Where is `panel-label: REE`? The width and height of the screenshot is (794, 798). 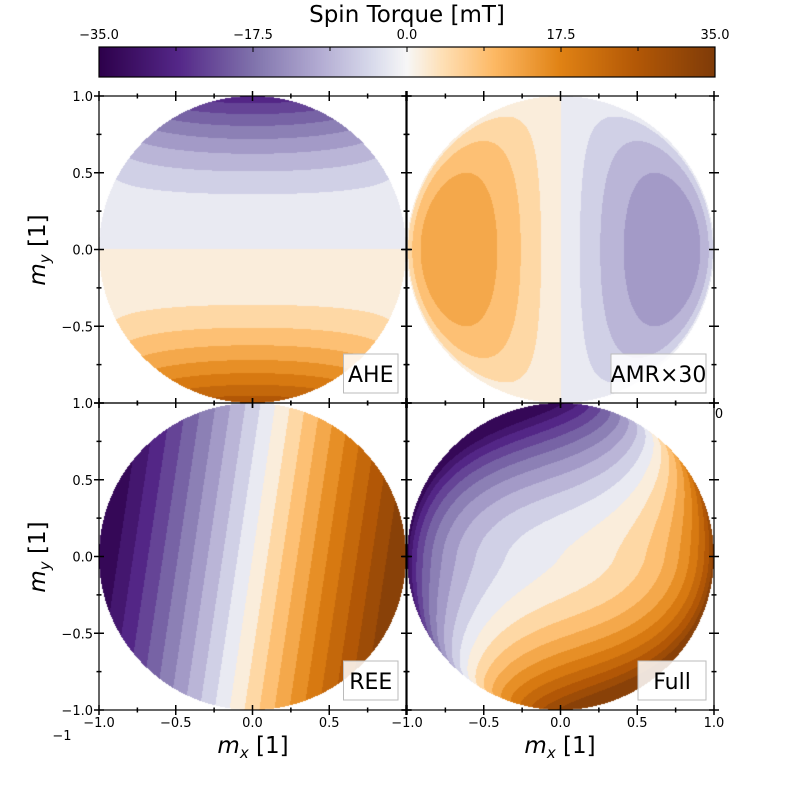 panel-label: REE is located at coordinates (370, 682).